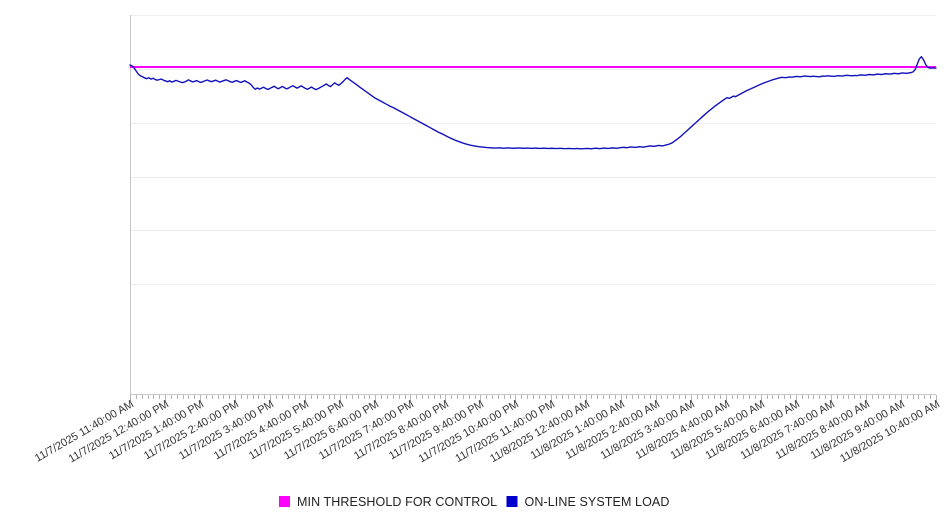 The width and height of the screenshot is (946, 526). Describe the element at coordinates (533, 398) in the screenshot. I see `x-axis-ticks` at that location.